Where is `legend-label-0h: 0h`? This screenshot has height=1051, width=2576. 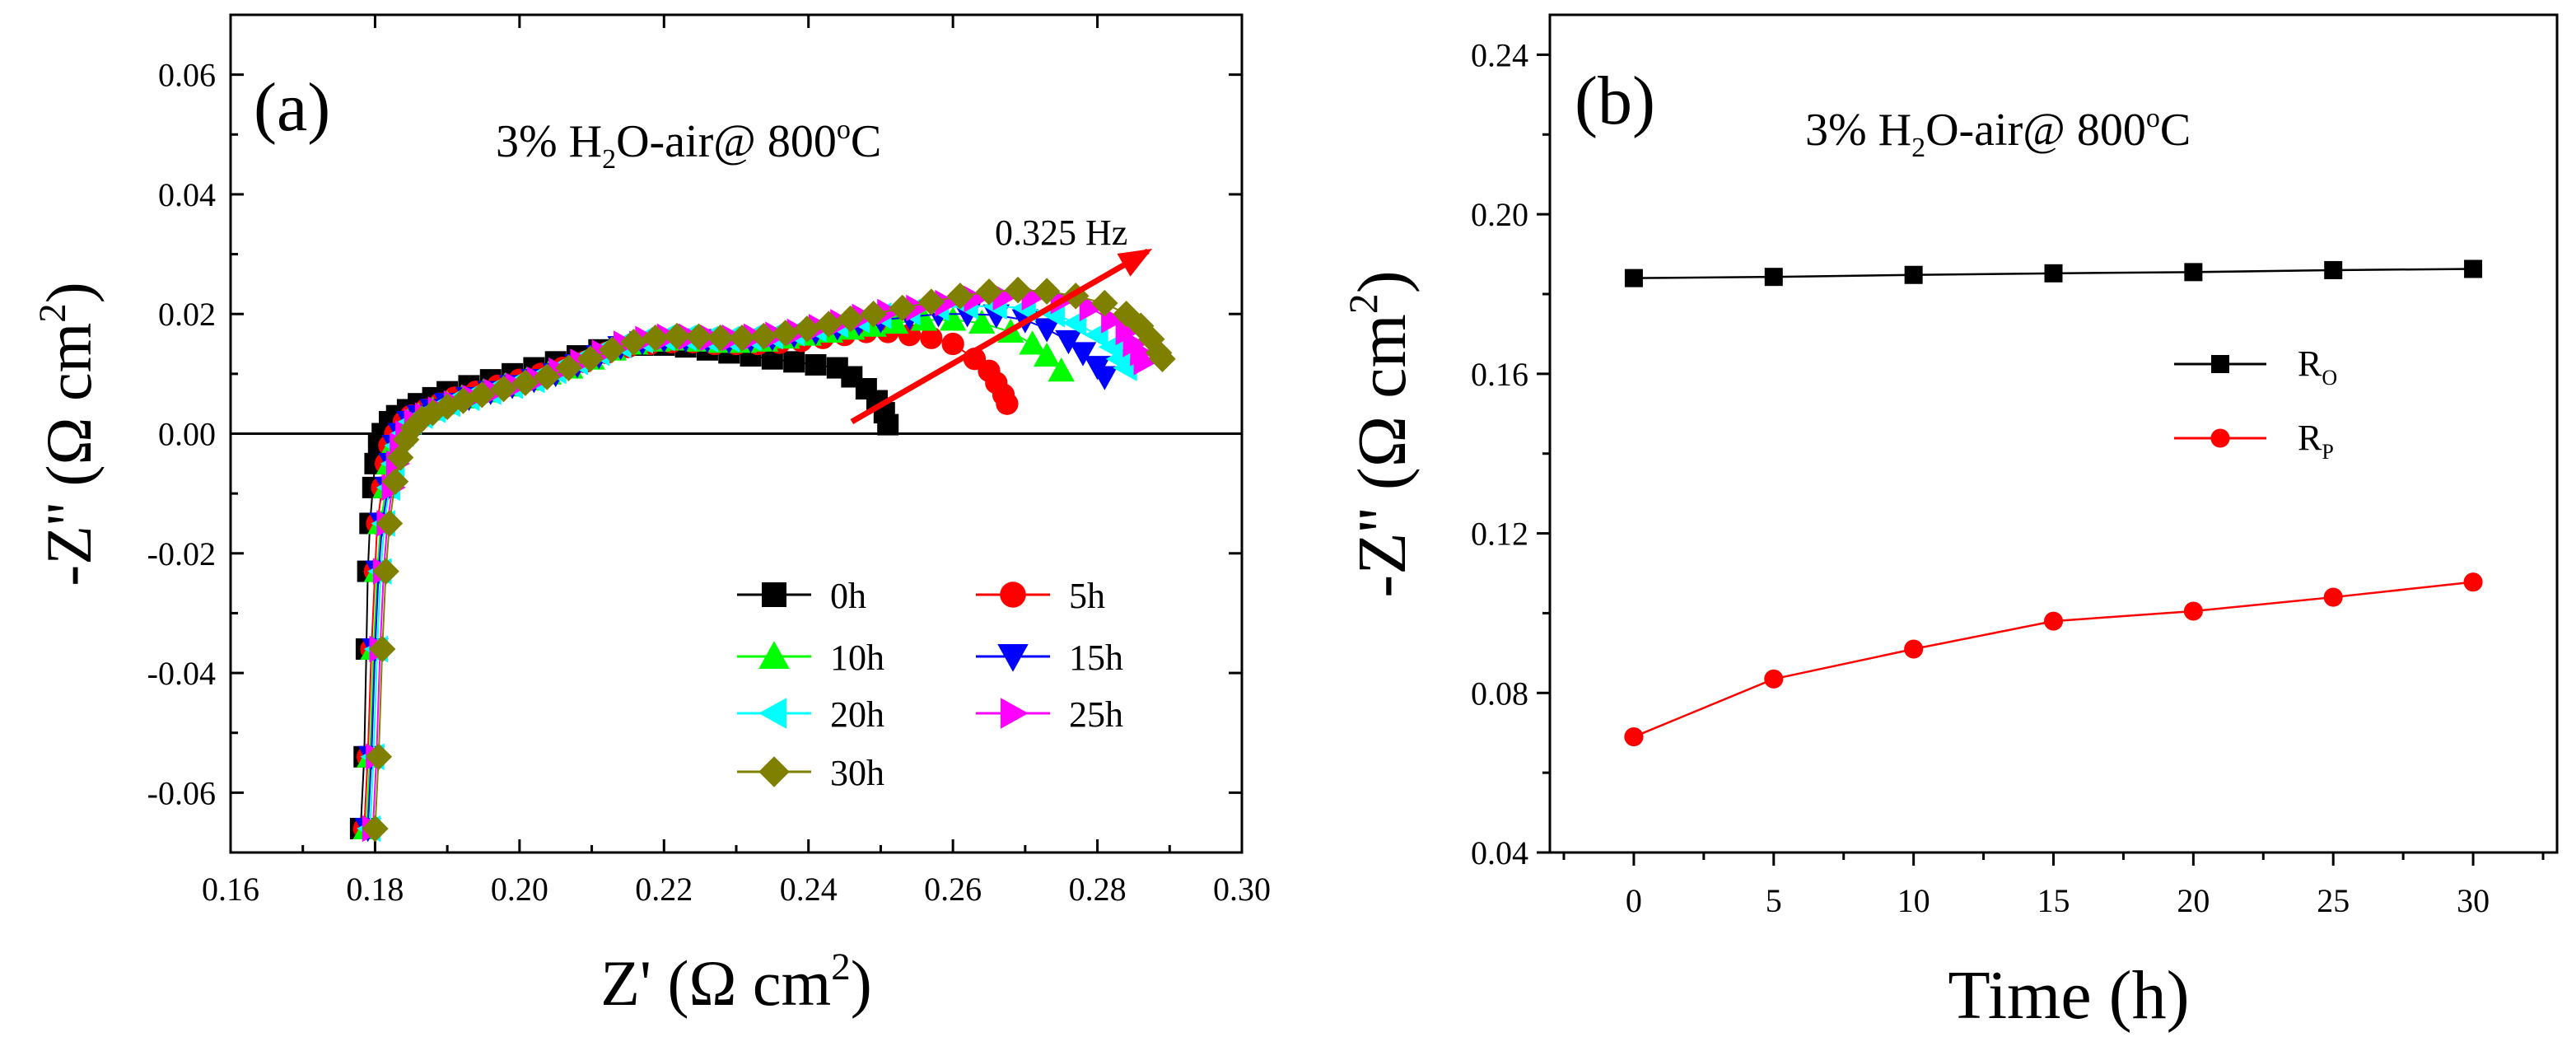
legend-label-0h: 0h is located at coordinates (848, 596).